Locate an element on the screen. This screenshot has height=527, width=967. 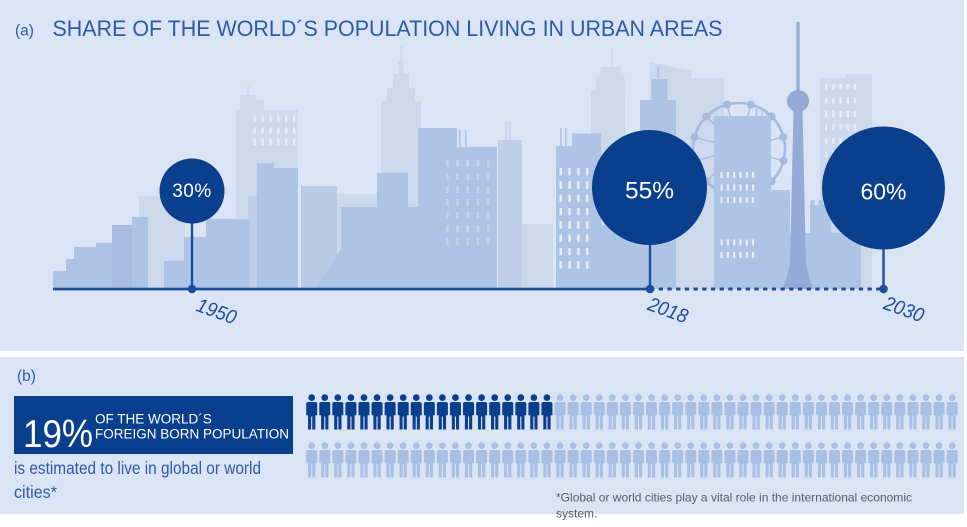
svg-text: cities* is located at coordinates (35, 492).